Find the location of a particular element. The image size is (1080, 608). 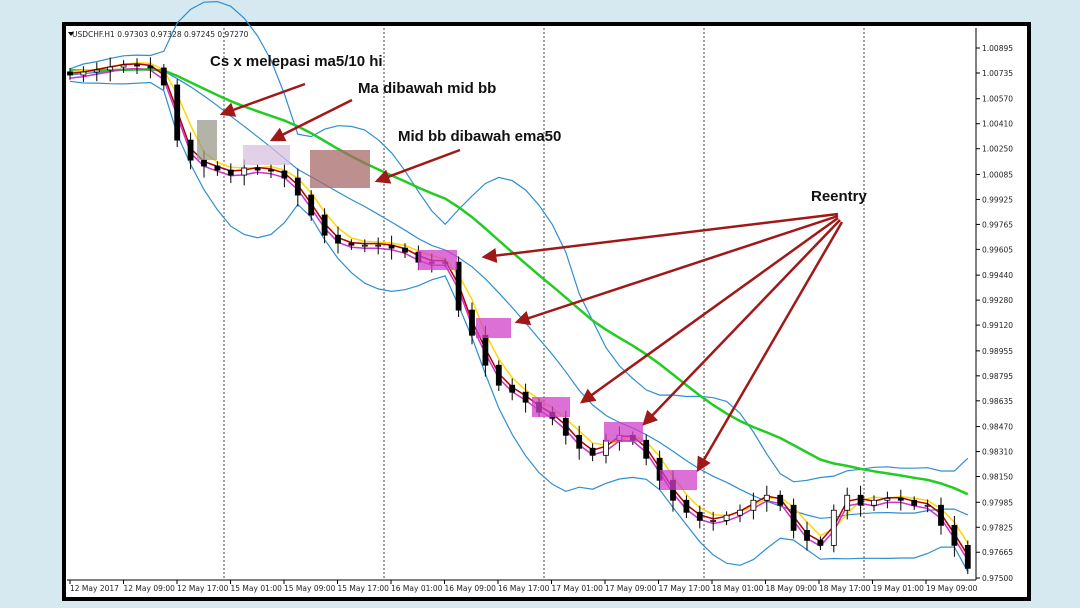

y-tick-label: 1.00085 is located at coordinates (997, 174).